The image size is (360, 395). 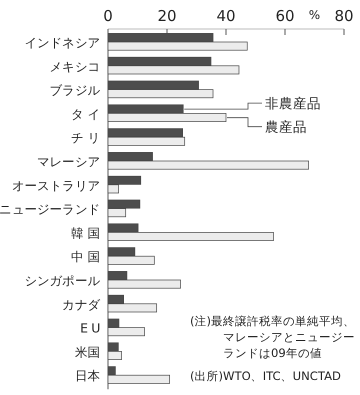 I want to click on annotation: (注)最終譲許税率の単純平均、マレーシアとニュージーランドは09年の値, so click(x=273, y=337).